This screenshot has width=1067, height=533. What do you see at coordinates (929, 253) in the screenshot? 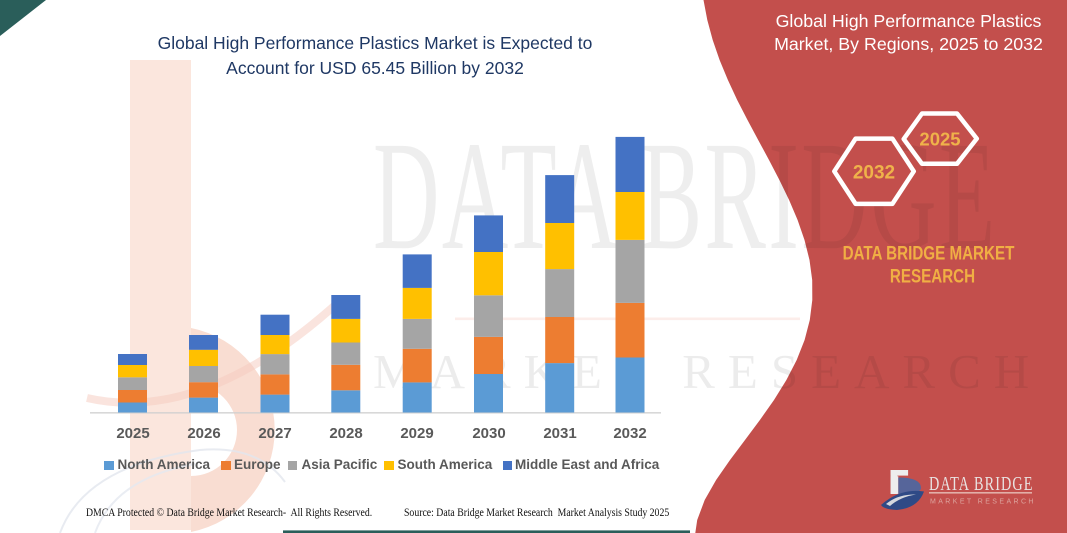
I see `svg-text: DATA BRIDGE MARKET` at bounding box center [929, 253].